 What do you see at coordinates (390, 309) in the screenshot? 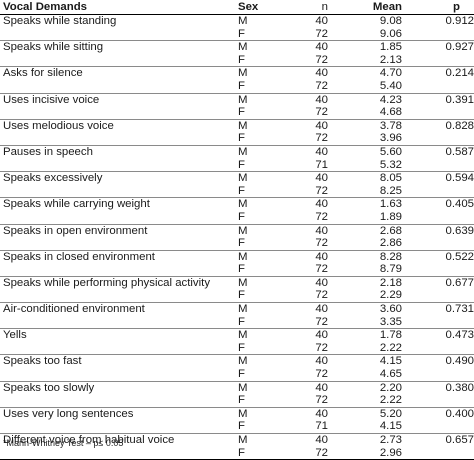
I see `mean-cell: 3.60` at bounding box center [390, 309].